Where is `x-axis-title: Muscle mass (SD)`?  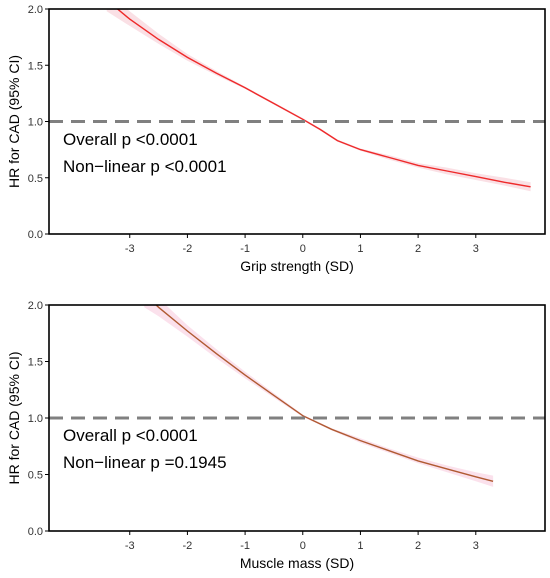
x-axis-title: Muscle mass (SD) is located at coordinates (297, 563).